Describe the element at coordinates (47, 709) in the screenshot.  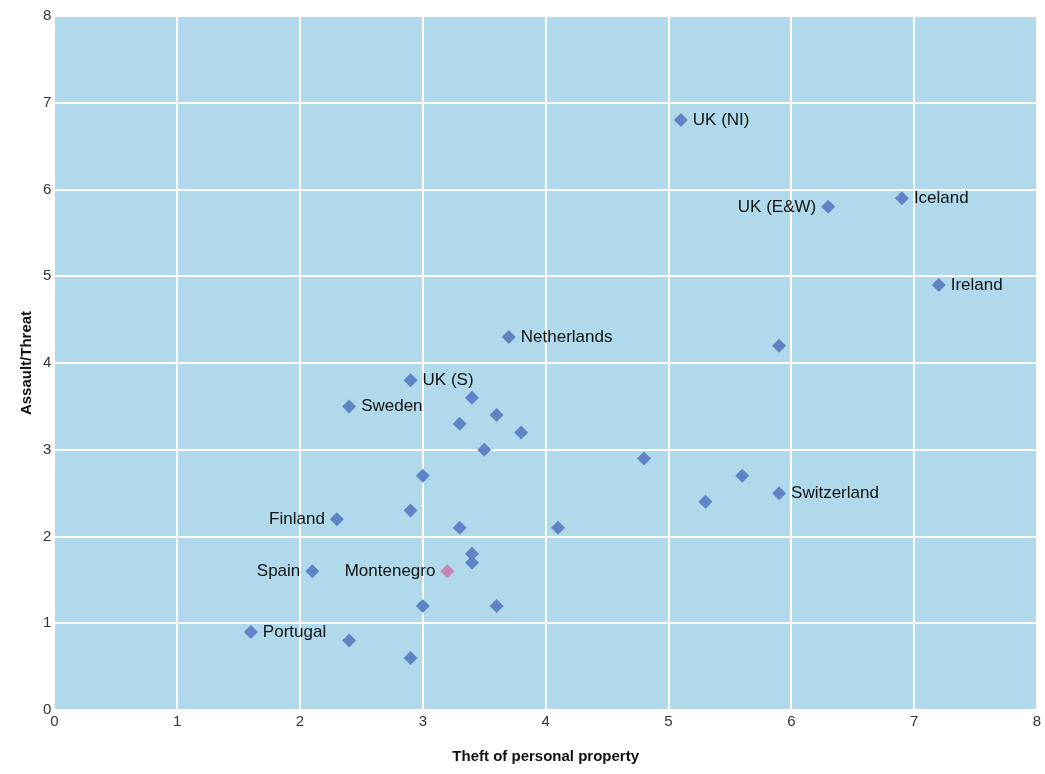
I see `y-tick-label: 0` at that location.